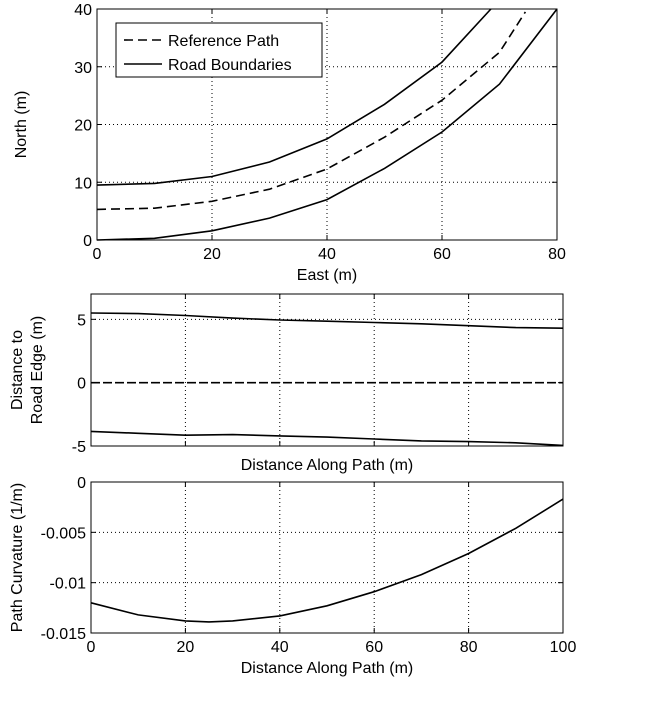  What do you see at coordinates (563, 647) in the screenshot?
I see `bot-xtick-label-5: 100` at bounding box center [563, 647].